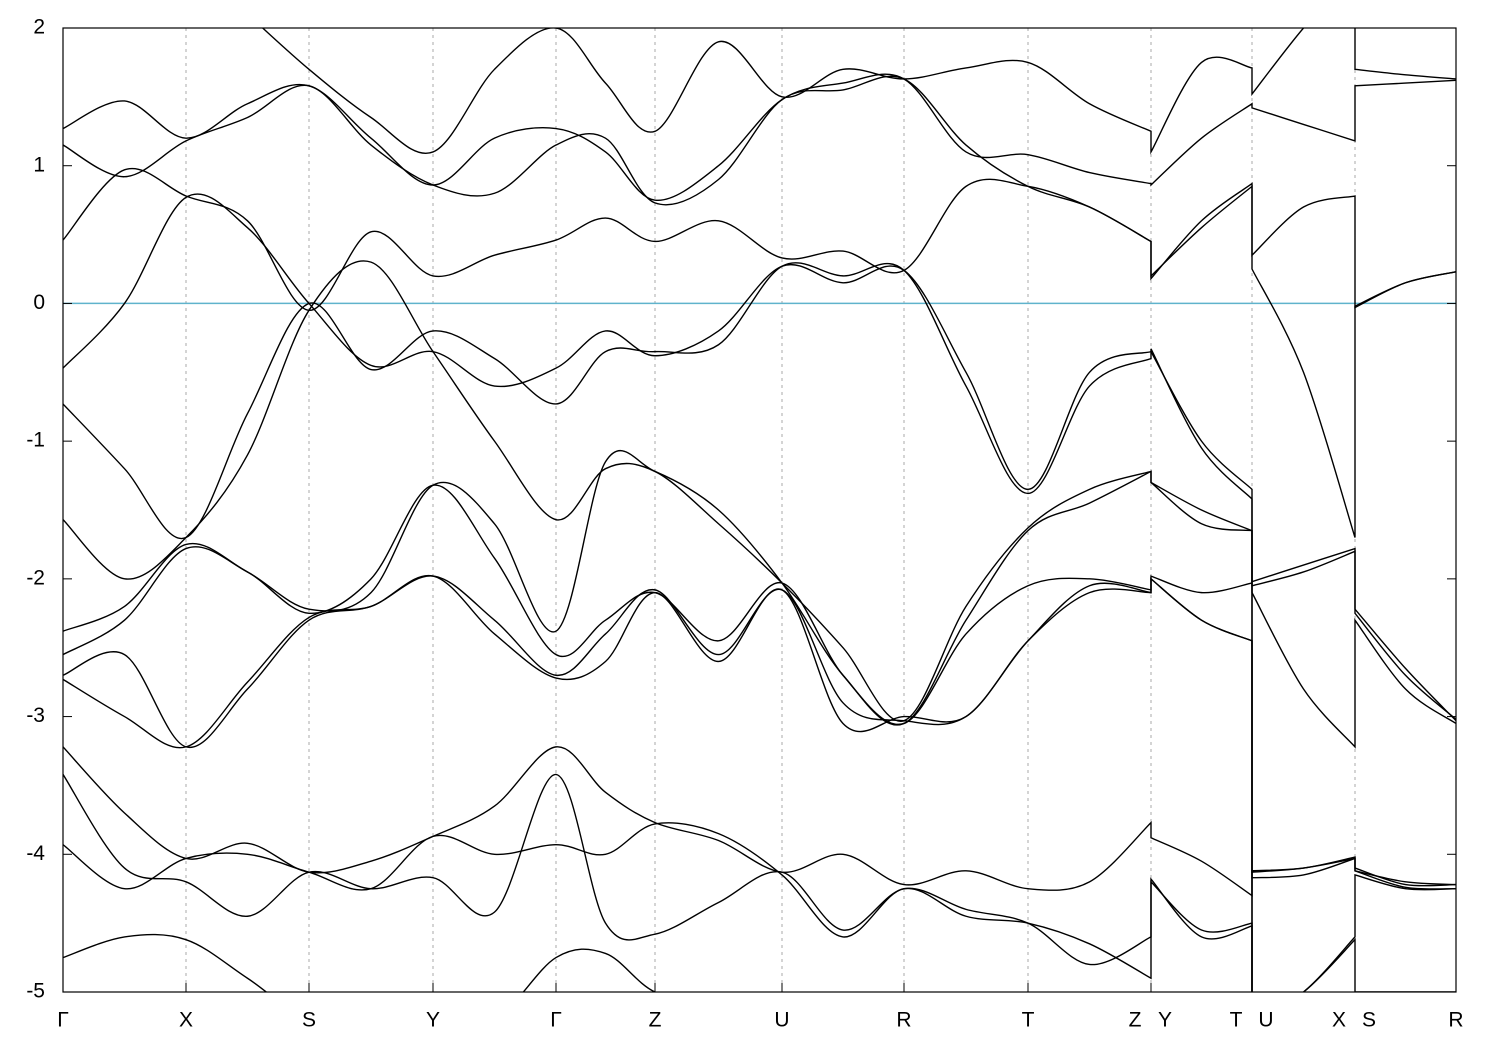 This screenshot has width=1500, height=1055. What do you see at coordinates (35, 991) in the screenshot?
I see `y-tick-label: -5` at bounding box center [35, 991].